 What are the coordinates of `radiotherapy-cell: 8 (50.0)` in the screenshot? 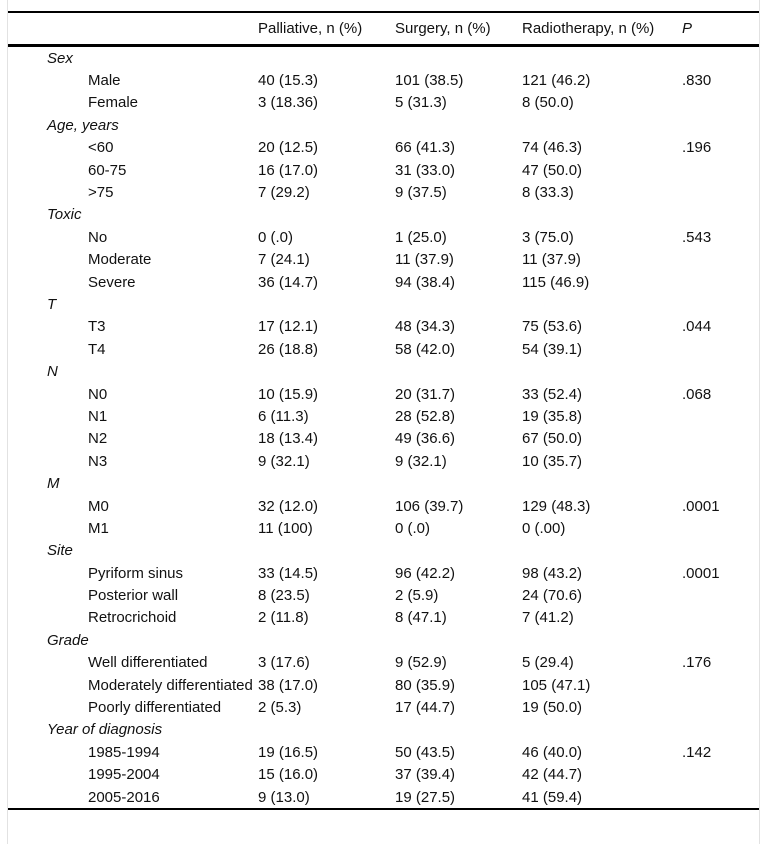 It's located at (548, 103).